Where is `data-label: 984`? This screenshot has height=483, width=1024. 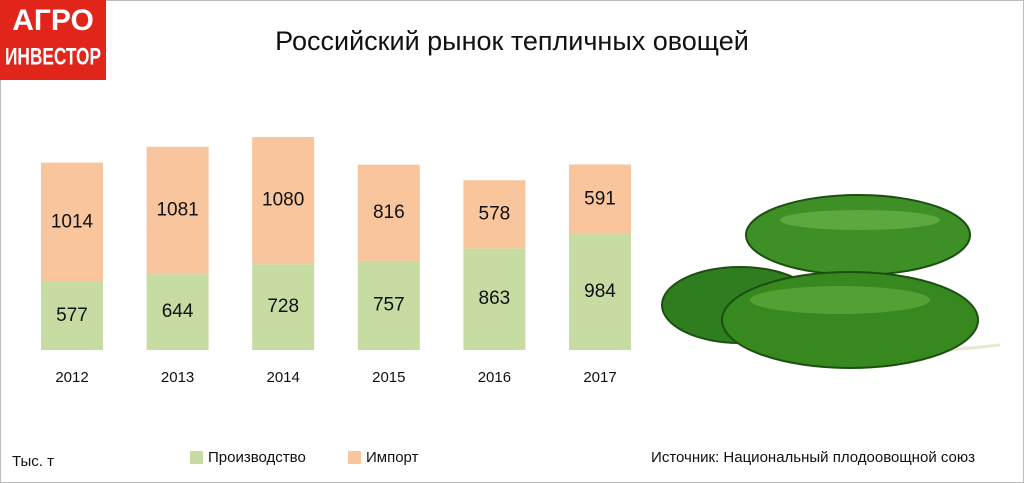
data-label: 984 is located at coordinates (600, 291).